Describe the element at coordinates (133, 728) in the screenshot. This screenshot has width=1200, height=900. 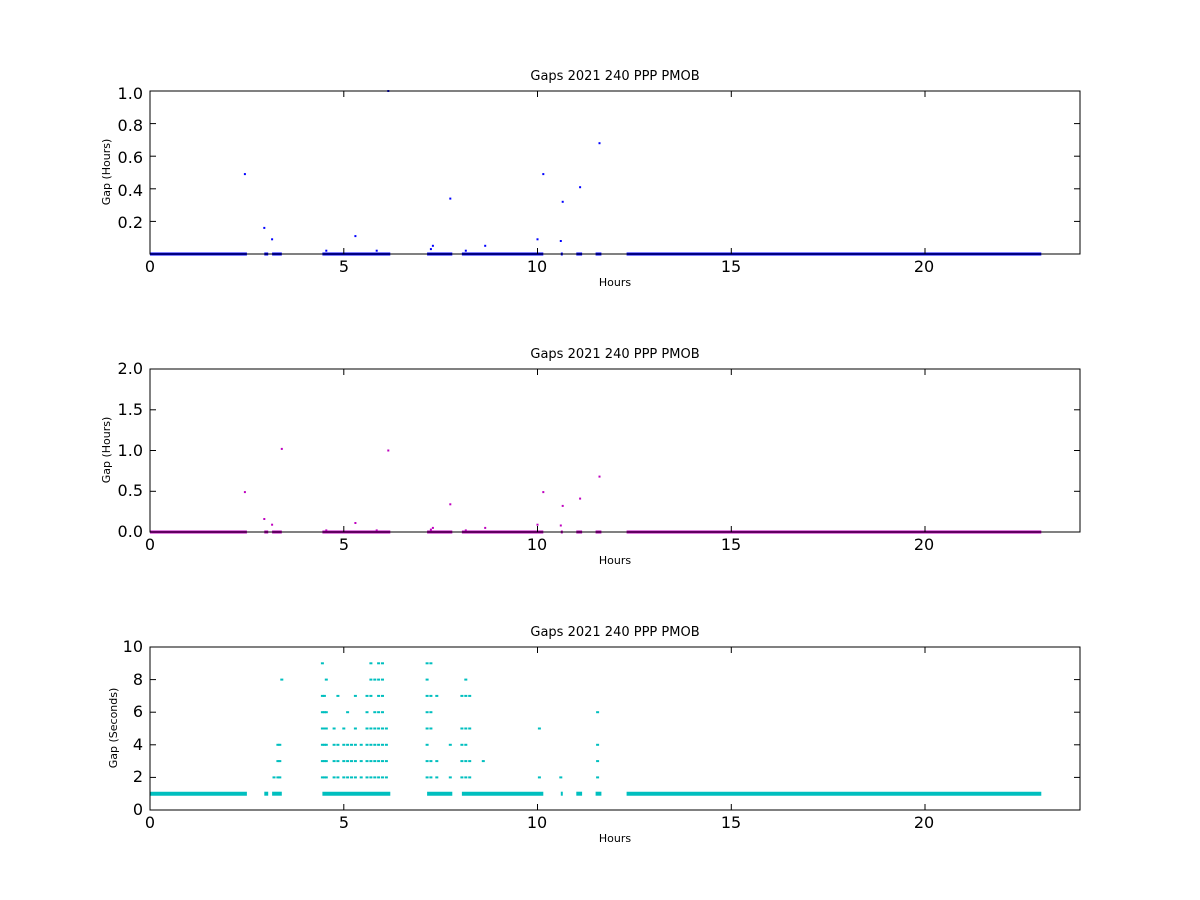
I see `y-ticks-2: 0 2 4 6 8 10` at that location.